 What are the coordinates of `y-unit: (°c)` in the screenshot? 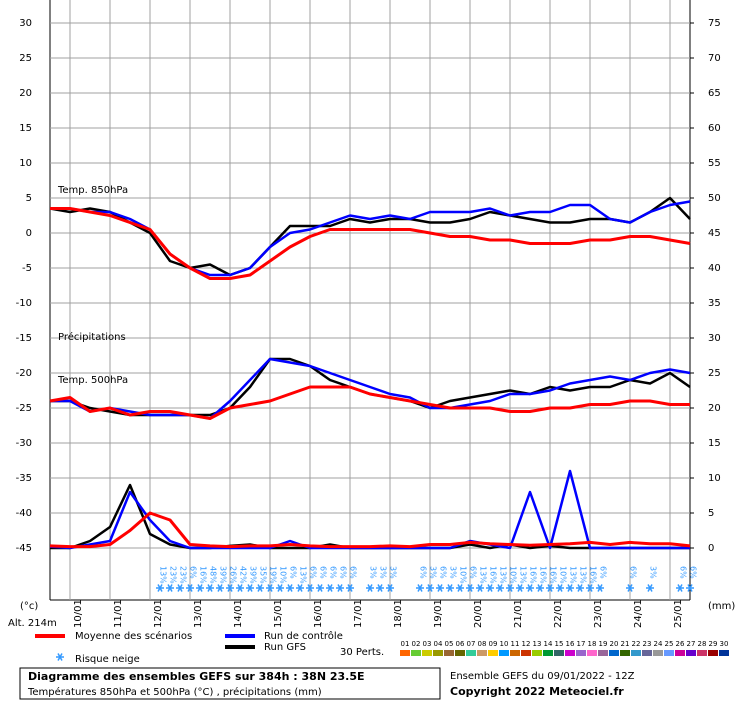 It's located at (29, 606).